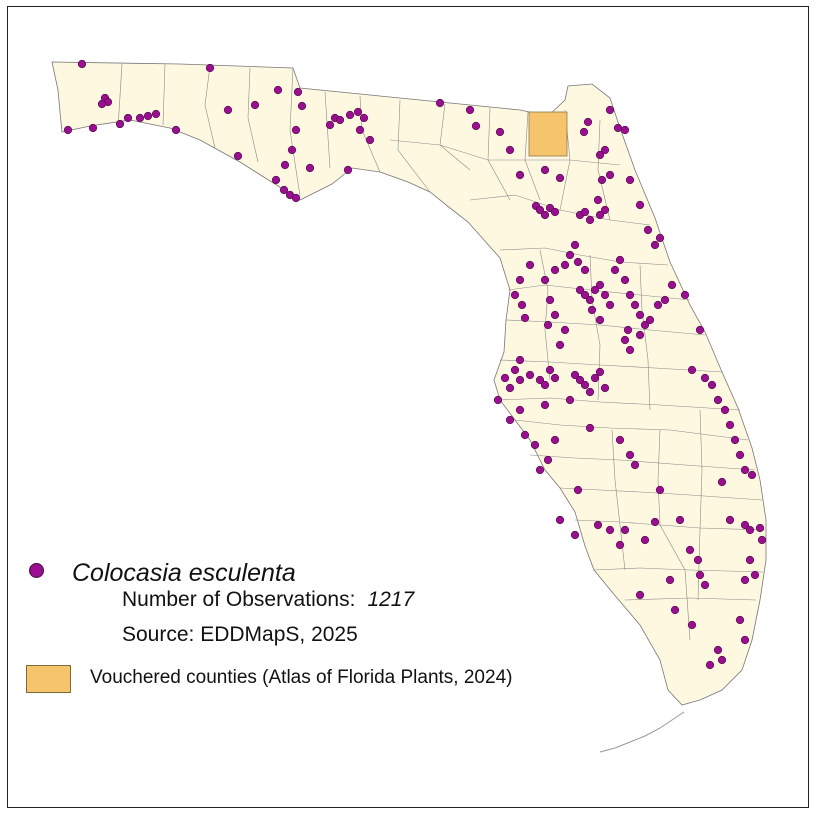 This screenshot has height=816, width=816. I want to click on species-name: Colocasia esculenta, so click(184, 573).